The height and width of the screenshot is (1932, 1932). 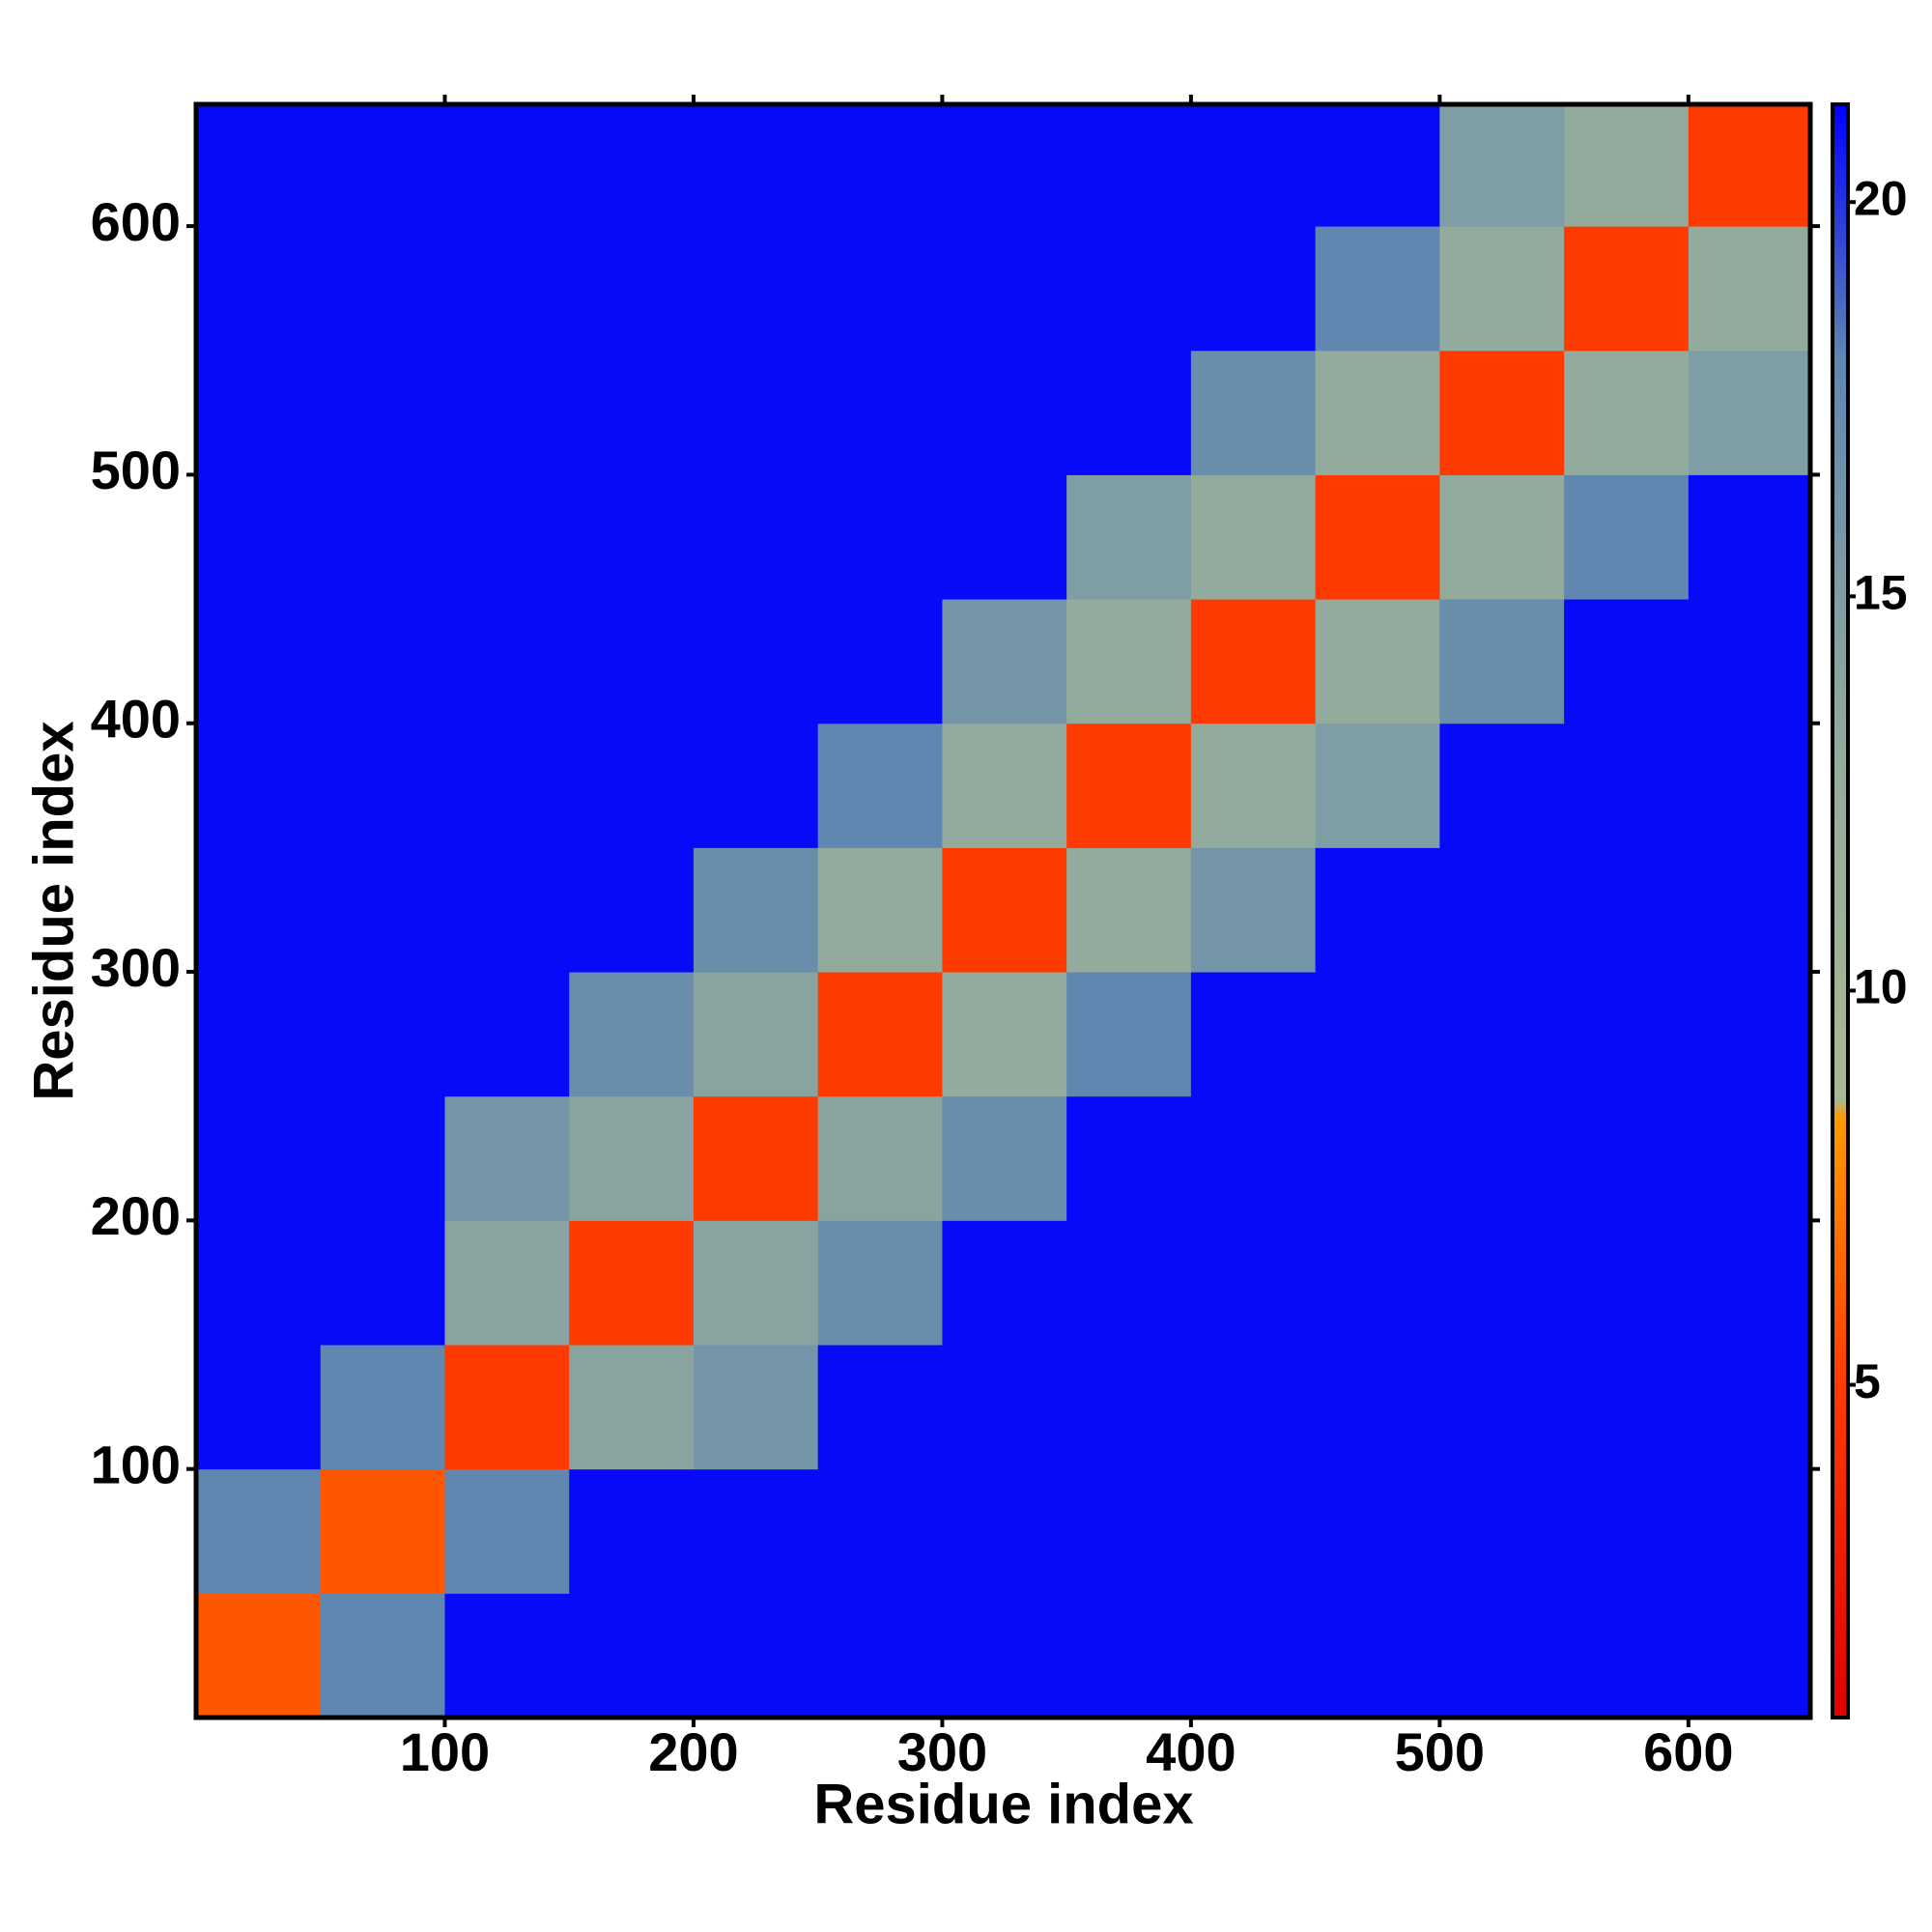 I want to click on x-tick-label: 200, so click(x=693, y=1751).